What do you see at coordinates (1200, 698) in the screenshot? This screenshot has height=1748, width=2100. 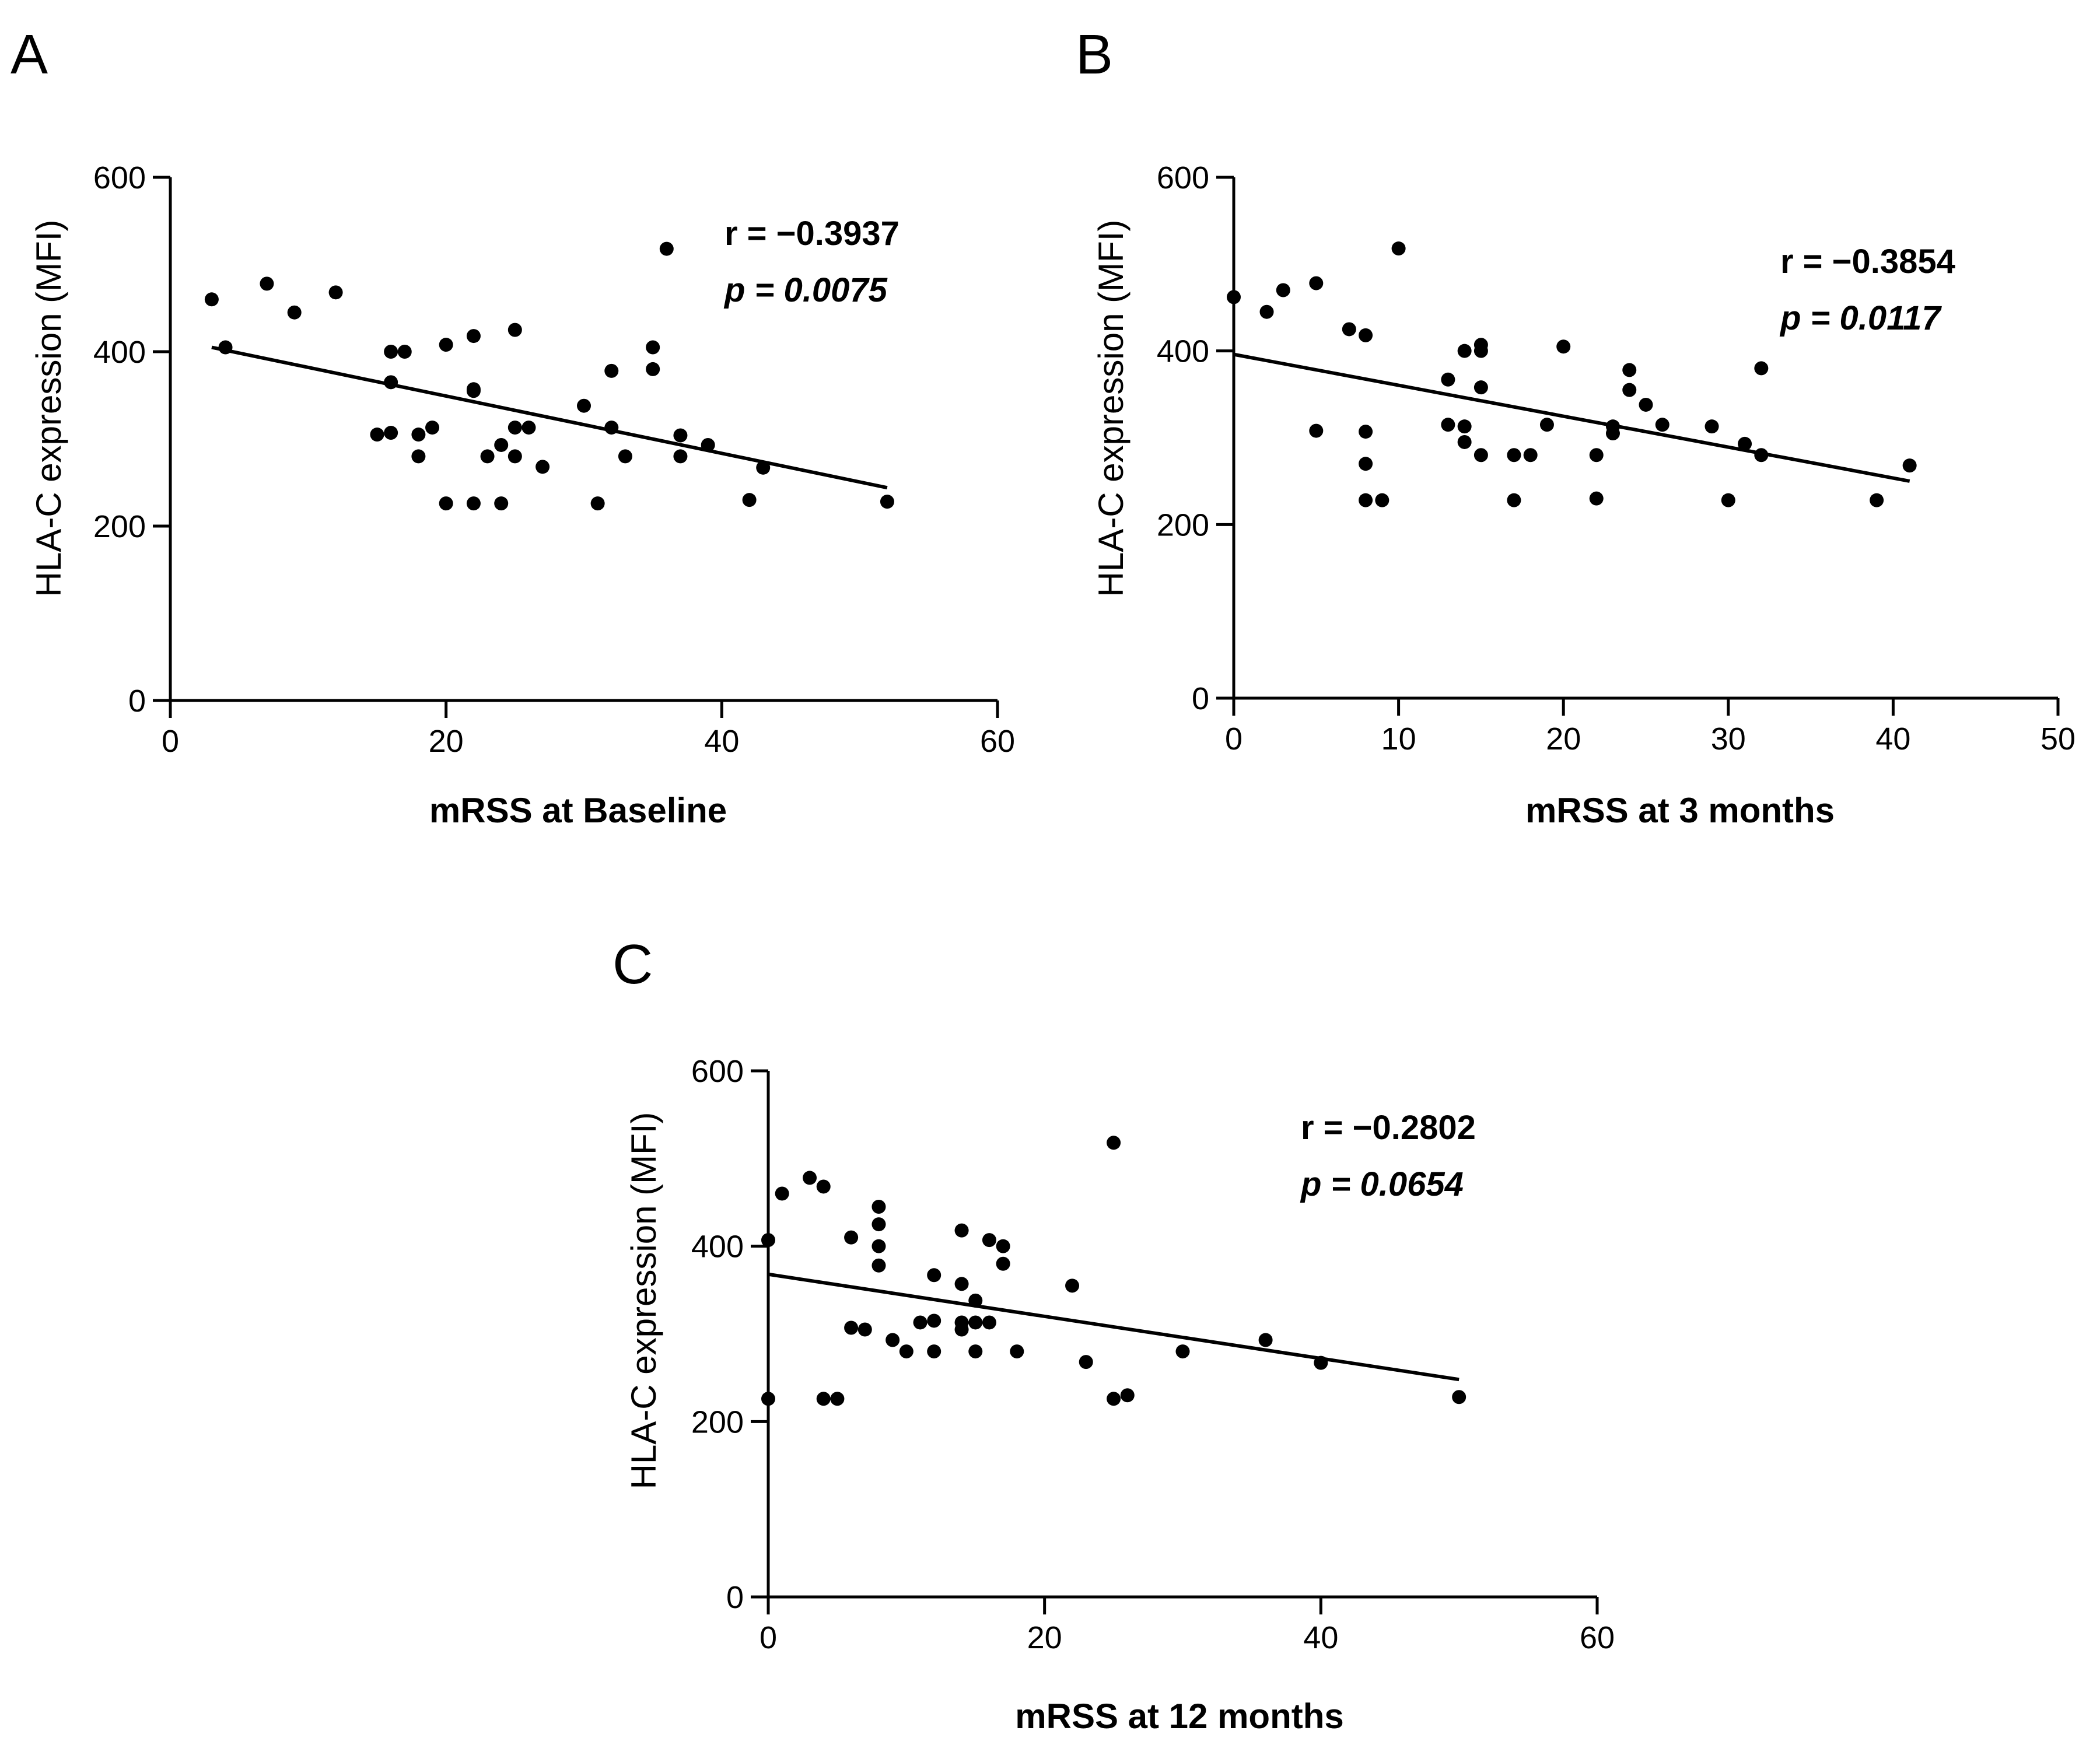 I see `panel-b-y-tick-label: 0` at bounding box center [1200, 698].